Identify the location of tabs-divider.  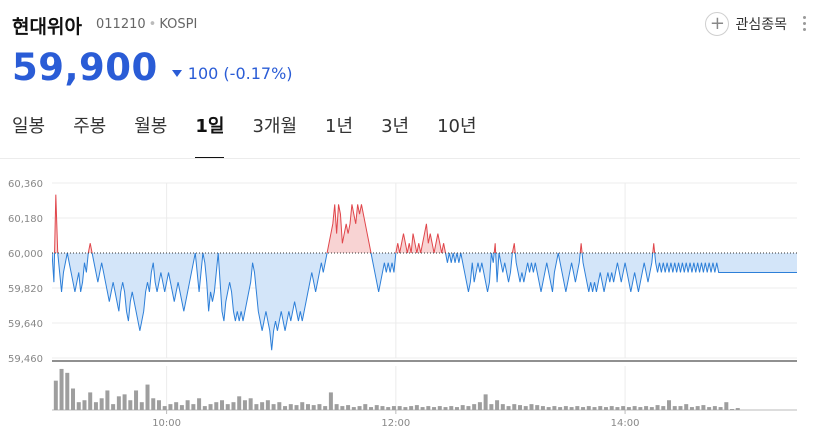
(400, 158).